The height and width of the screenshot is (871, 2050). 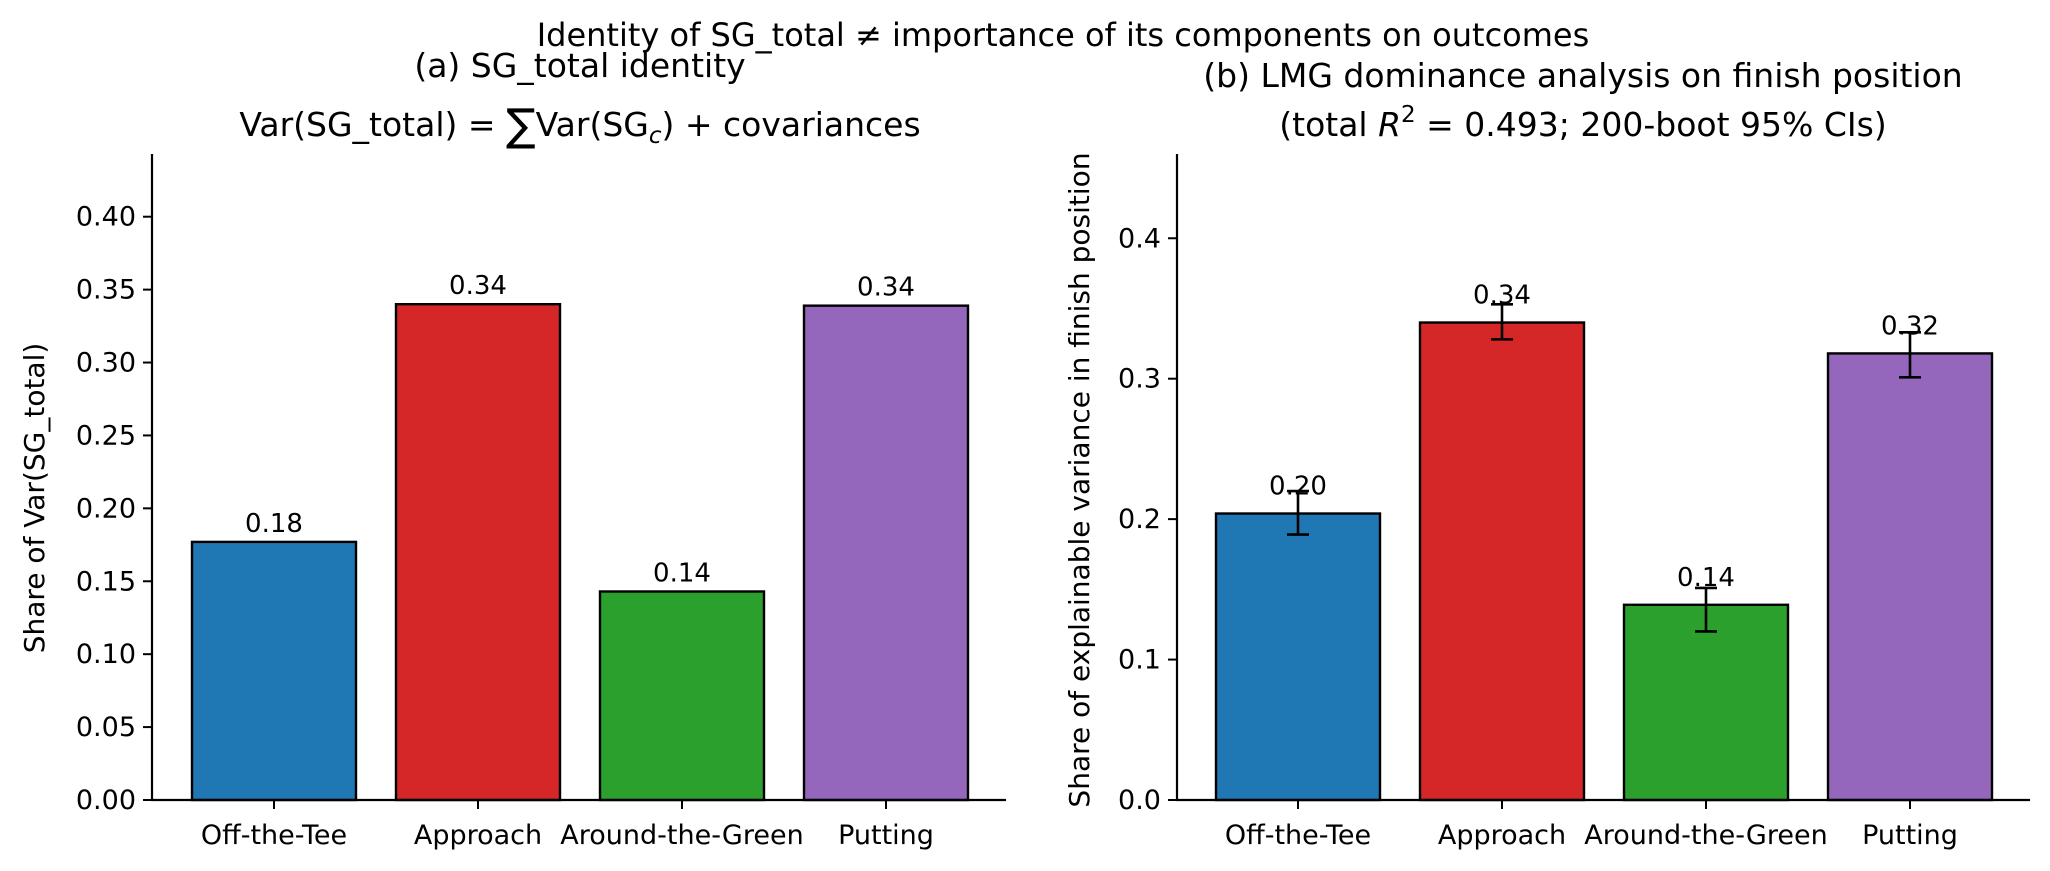 I want to click on panel-a-bar-putting, so click(x=886, y=553).